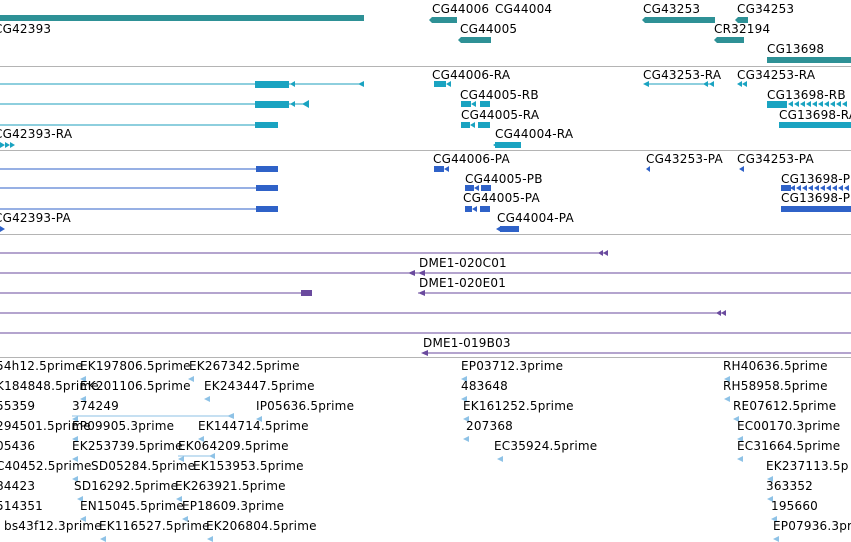  Describe the element at coordinates (742, 29) in the screenshot. I see `gene-label: CR32194` at that location.